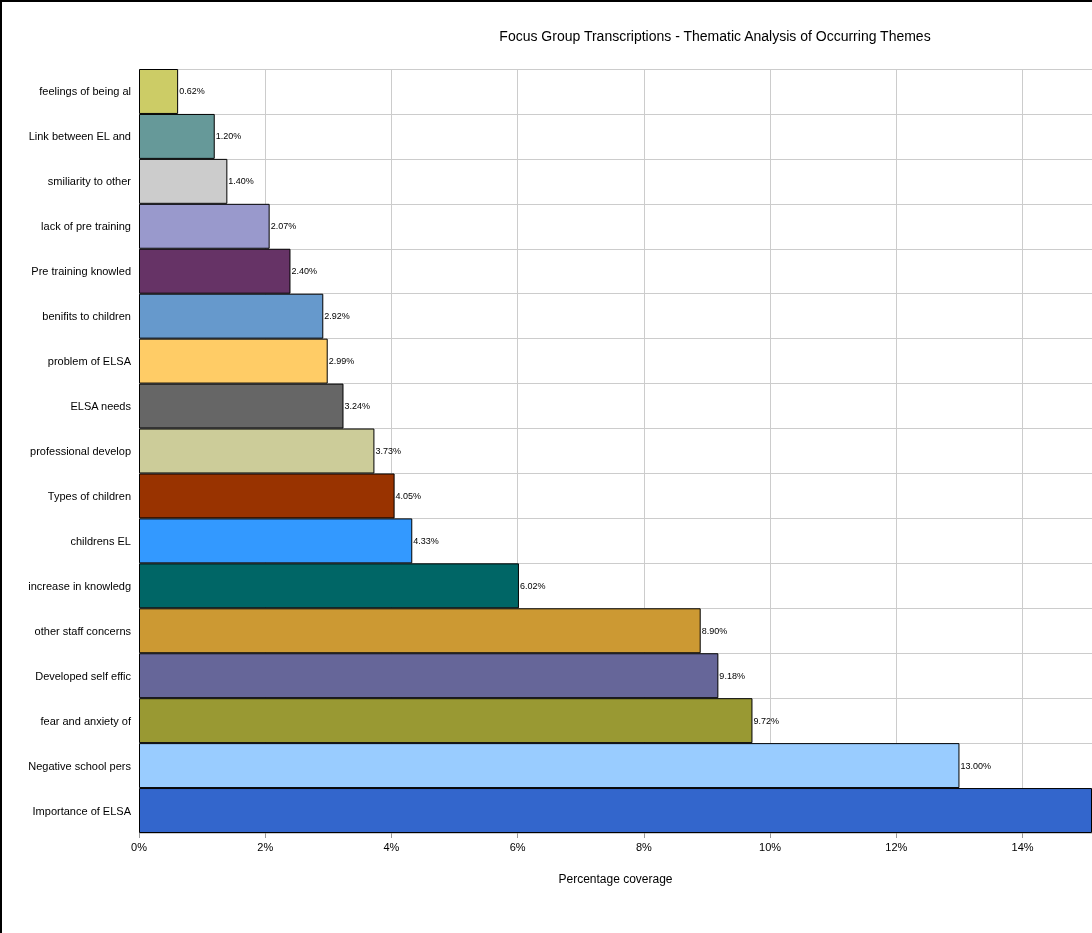 This screenshot has height=933, width=1092. I want to click on x-tick-label: 4%, so click(391, 846).